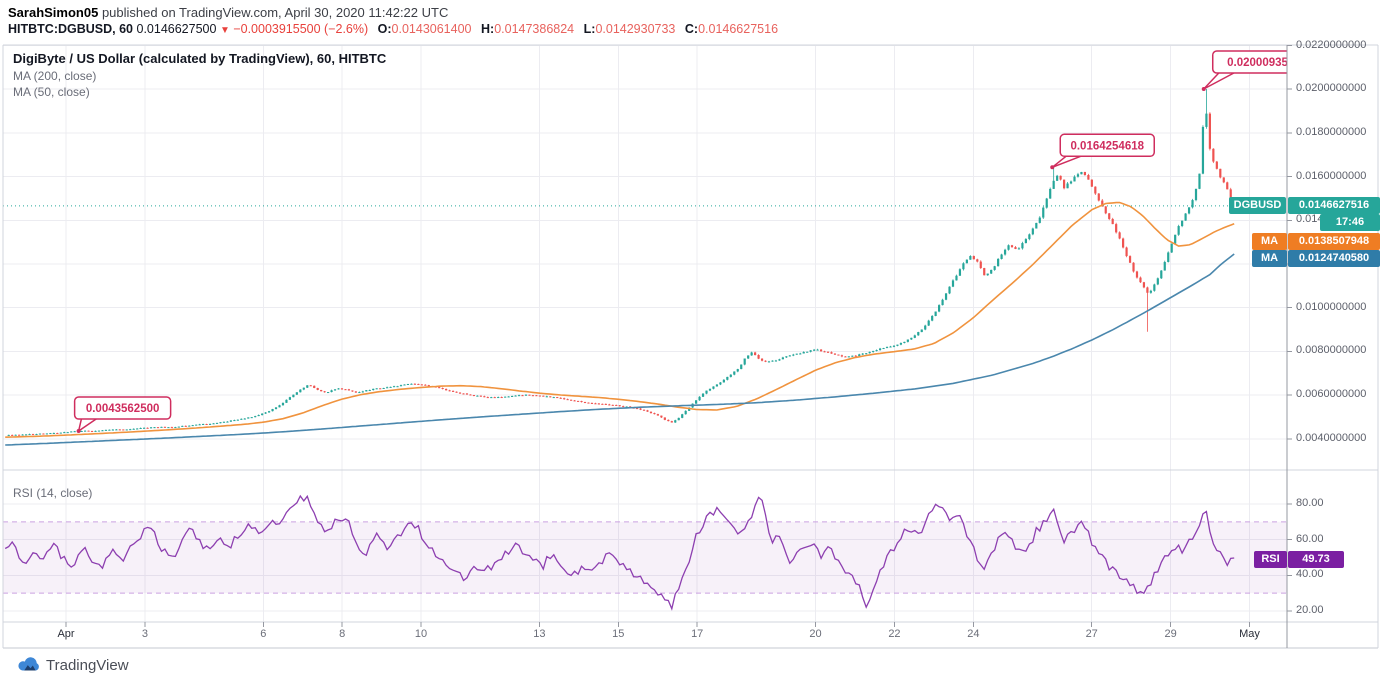 The image size is (1380, 684). I want to click on time-tick-label: Apr, so click(66, 634).